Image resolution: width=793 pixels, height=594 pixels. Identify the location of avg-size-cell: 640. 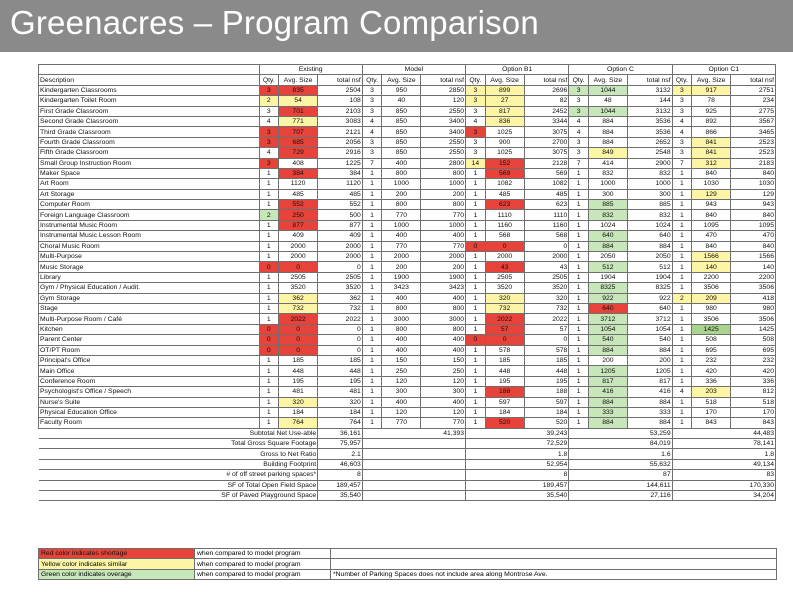
(607, 308).